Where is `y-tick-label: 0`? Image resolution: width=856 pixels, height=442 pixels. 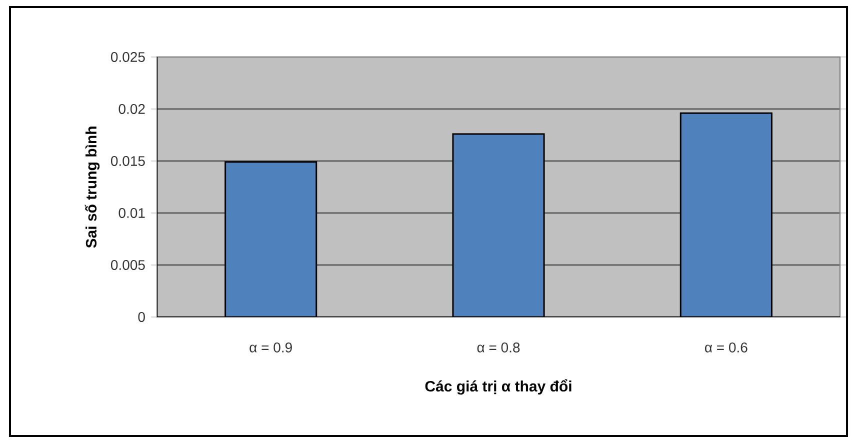 y-tick-label: 0 is located at coordinates (141, 317).